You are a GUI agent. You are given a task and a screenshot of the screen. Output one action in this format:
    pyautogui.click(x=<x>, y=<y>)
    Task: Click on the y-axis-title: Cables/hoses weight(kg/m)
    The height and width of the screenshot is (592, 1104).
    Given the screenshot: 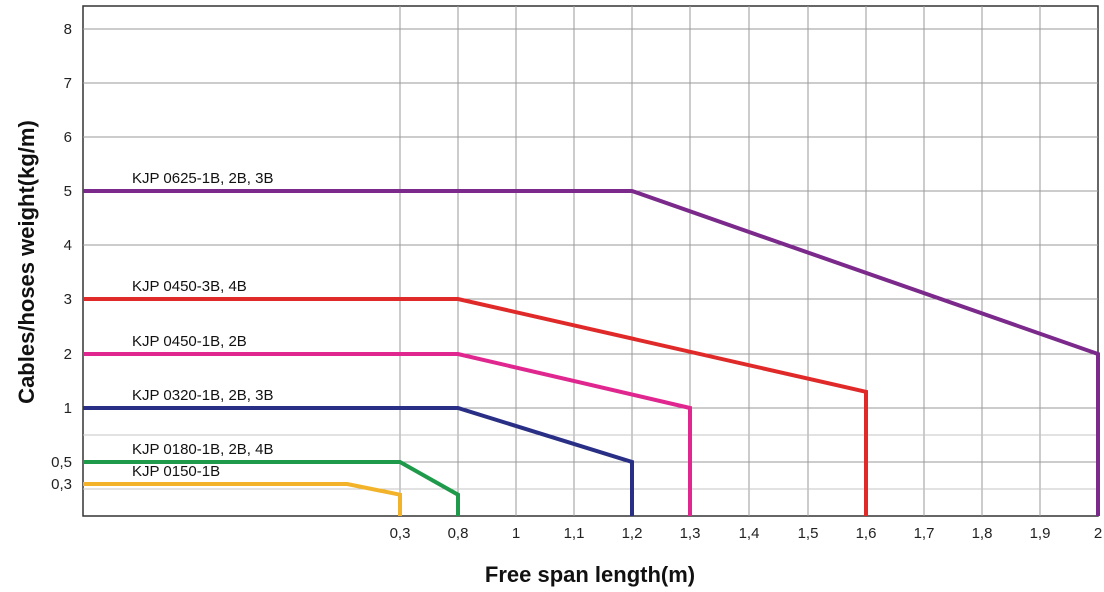 What is the action you would take?
    pyautogui.click(x=26, y=262)
    